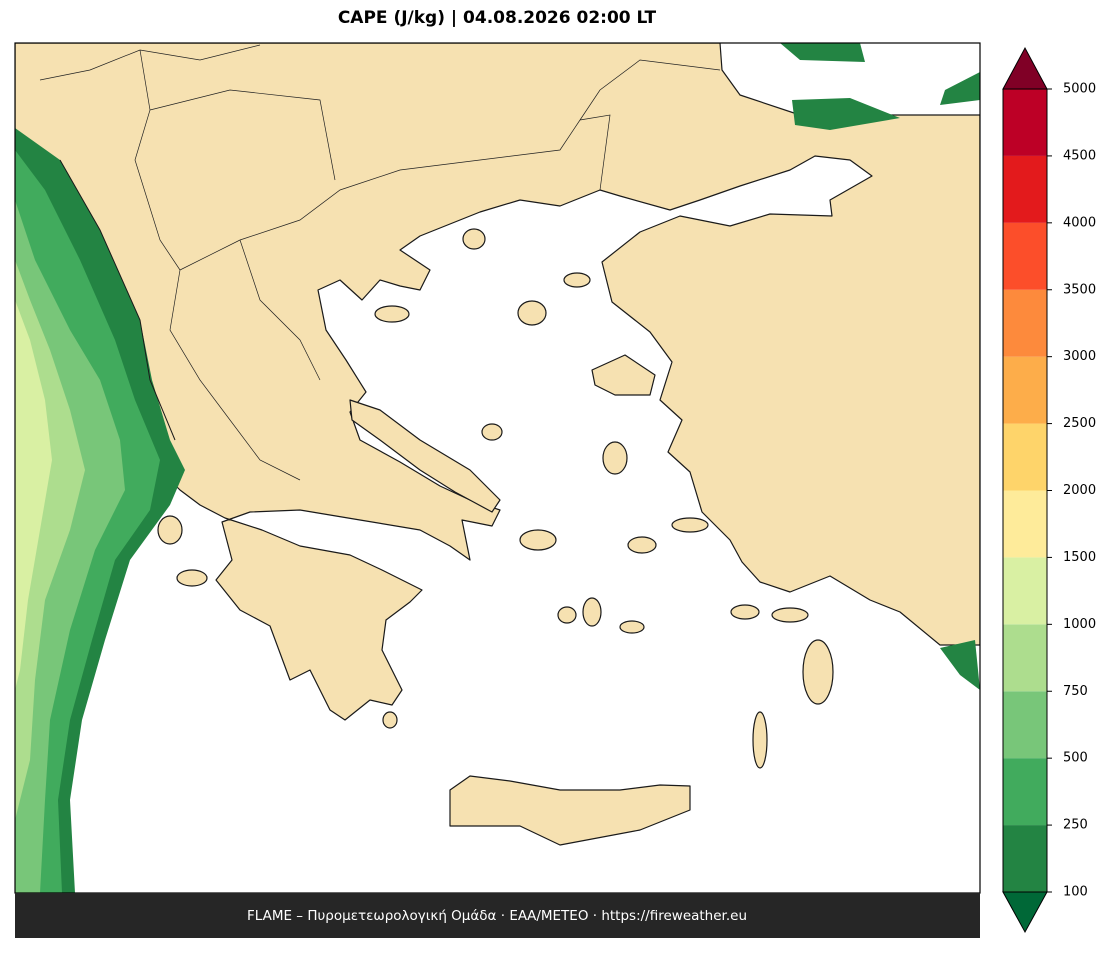 Image resolution: width=1119 pixels, height=953 pixels. What do you see at coordinates (1025, 912) in the screenshot?
I see `colorbar-extend-under` at bounding box center [1025, 912].